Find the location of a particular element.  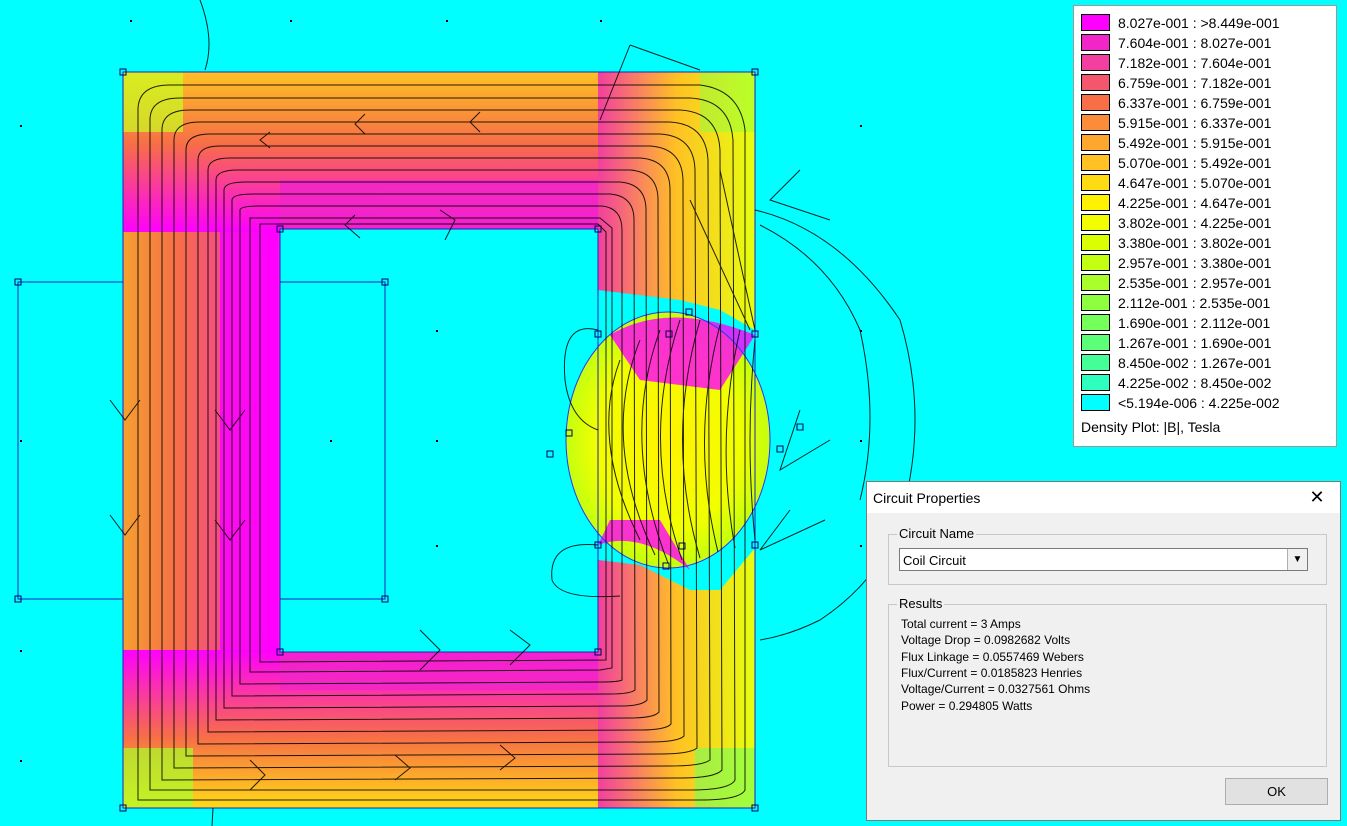

legend-range: 3.802e-001 : 4.225e-001 is located at coordinates (1195, 223).